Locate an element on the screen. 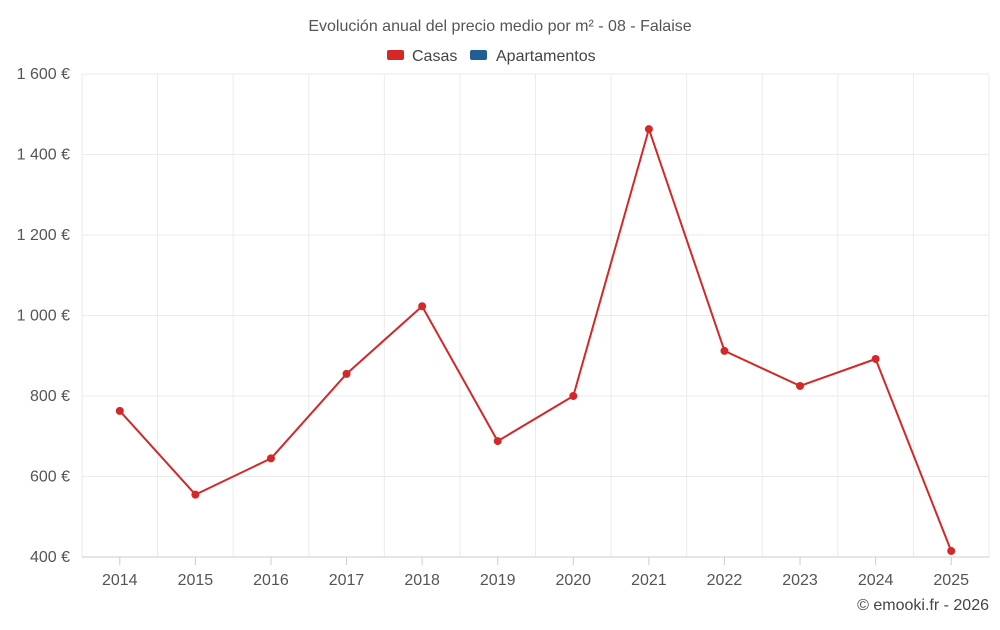 The width and height of the screenshot is (1000, 630). y-tick-label: 1 000 € is located at coordinates (43, 316).